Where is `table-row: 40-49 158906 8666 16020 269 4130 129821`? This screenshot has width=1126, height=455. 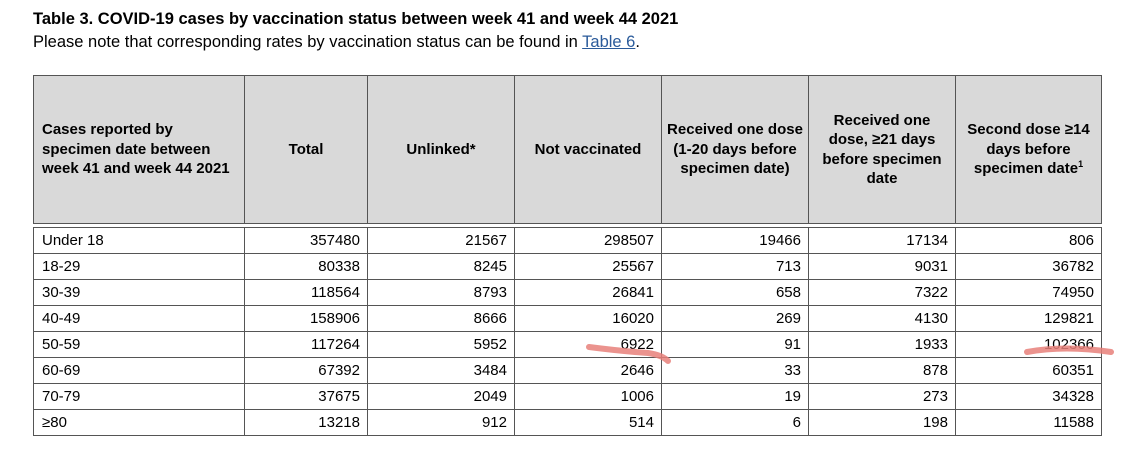
table-row: 40-49 158906 8666 16020 269 4130 129821 is located at coordinates (567, 318).